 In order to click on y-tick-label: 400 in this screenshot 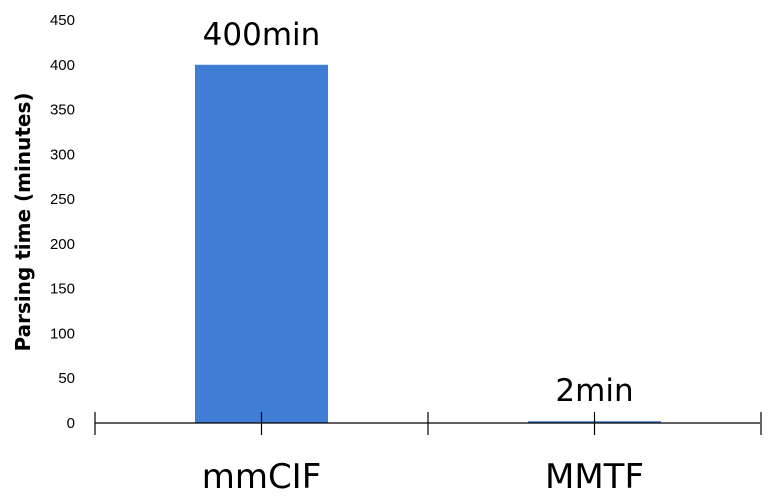, I will do `click(62, 65)`.